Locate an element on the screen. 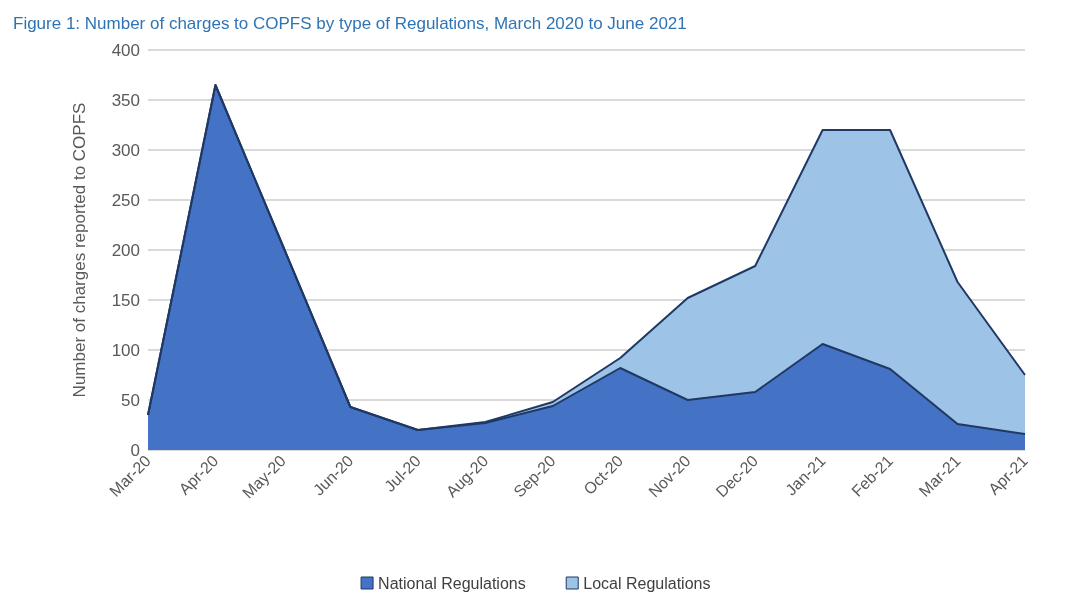  y-tick-label: 0 is located at coordinates (135, 450).